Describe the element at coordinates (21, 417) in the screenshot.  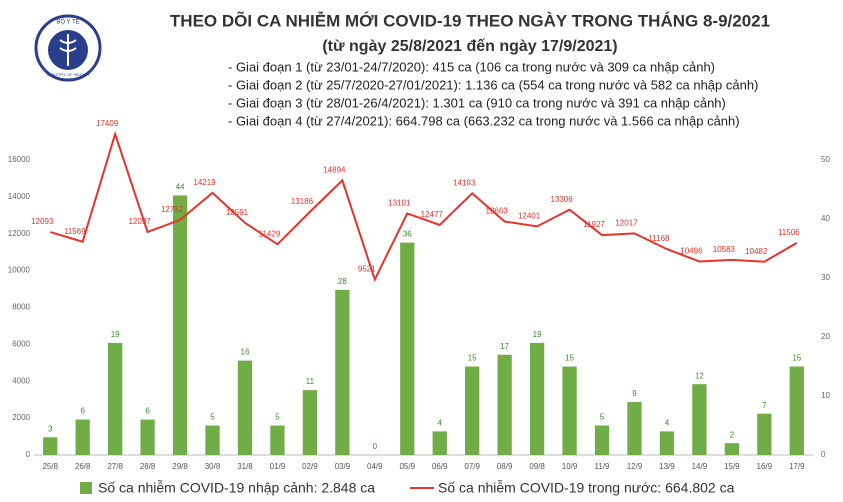
I see `y-tick-label: 2000` at that location.